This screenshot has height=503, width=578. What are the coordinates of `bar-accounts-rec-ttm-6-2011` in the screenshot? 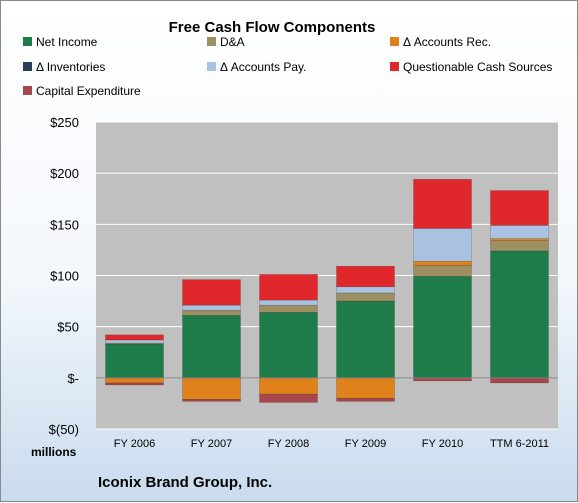 It's located at (519, 240).